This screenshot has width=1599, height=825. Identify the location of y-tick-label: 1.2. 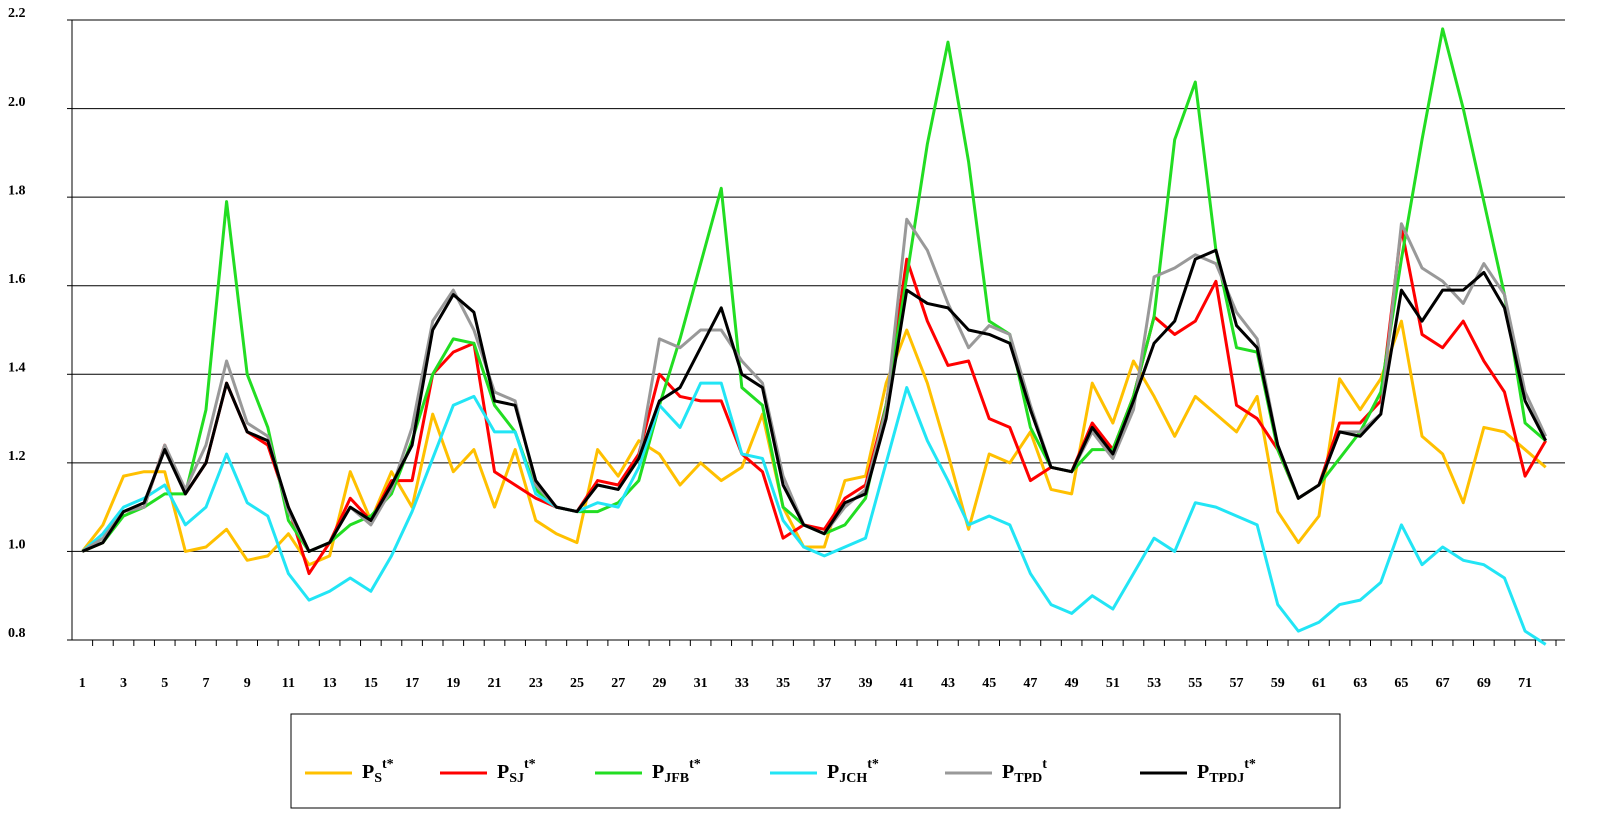
(17, 456).